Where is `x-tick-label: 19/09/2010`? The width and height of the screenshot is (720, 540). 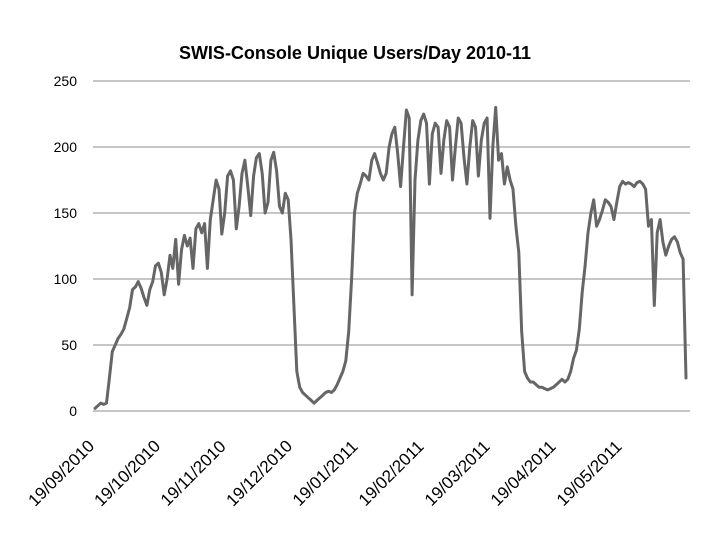 x-tick-label: 19/09/2010 is located at coordinates (61, 473).